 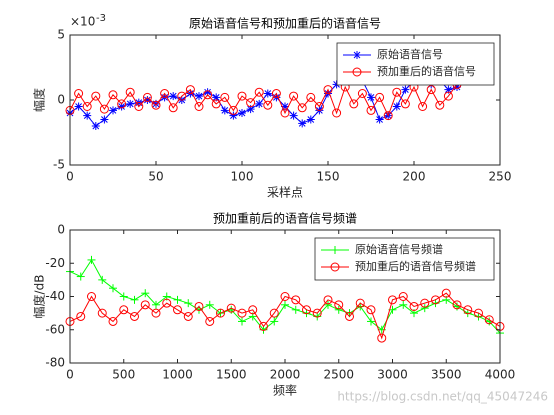 What do you see at coordinates (410, 54) in the screenshot?
I see `legend-label: 原始语音信号` at bounding box center [410, 54].